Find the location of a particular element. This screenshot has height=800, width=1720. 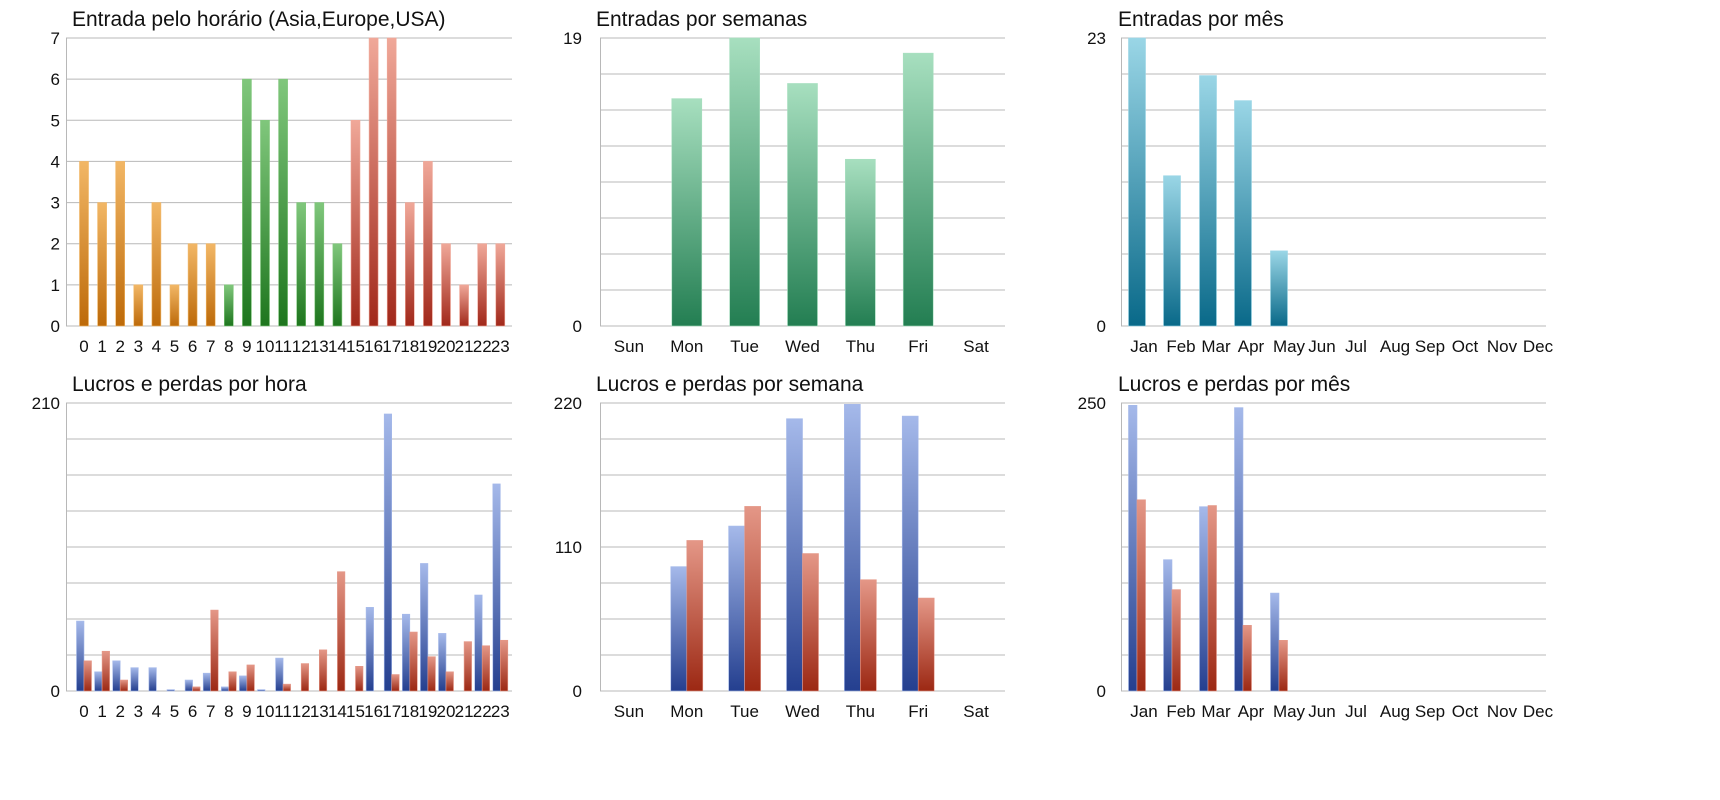

bar-2-perda is located at coordinates (123, 685).